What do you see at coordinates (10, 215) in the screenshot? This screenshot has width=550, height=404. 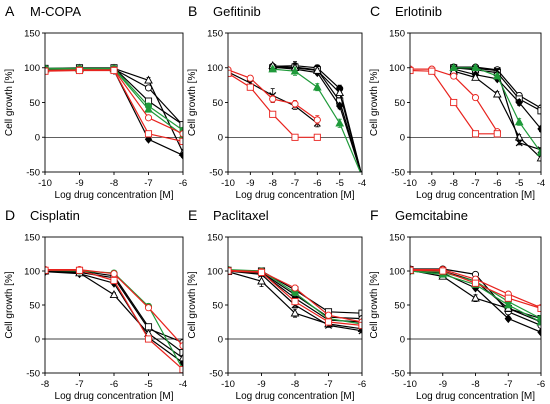 I see `panel-letter: D` at bounding box center [10, 215].